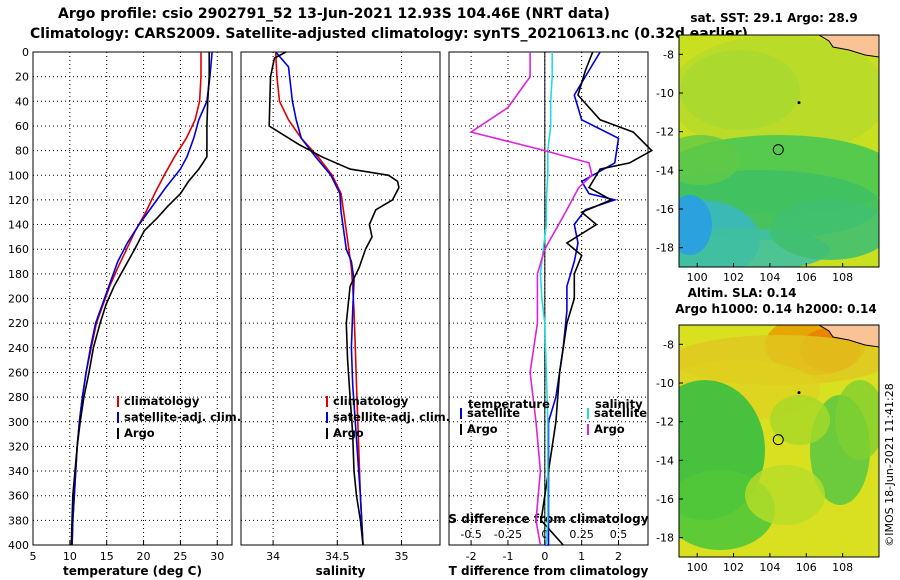 The width and height of the screenshot is (900, 580). I want to click on series-line-satellite, so click(319, 298).